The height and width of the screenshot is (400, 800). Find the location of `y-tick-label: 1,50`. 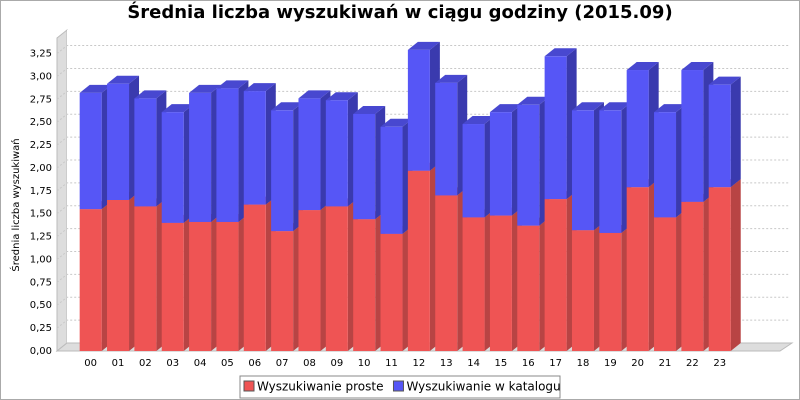

y-tick-label: 1,50 is located at coordinates (41, 214).